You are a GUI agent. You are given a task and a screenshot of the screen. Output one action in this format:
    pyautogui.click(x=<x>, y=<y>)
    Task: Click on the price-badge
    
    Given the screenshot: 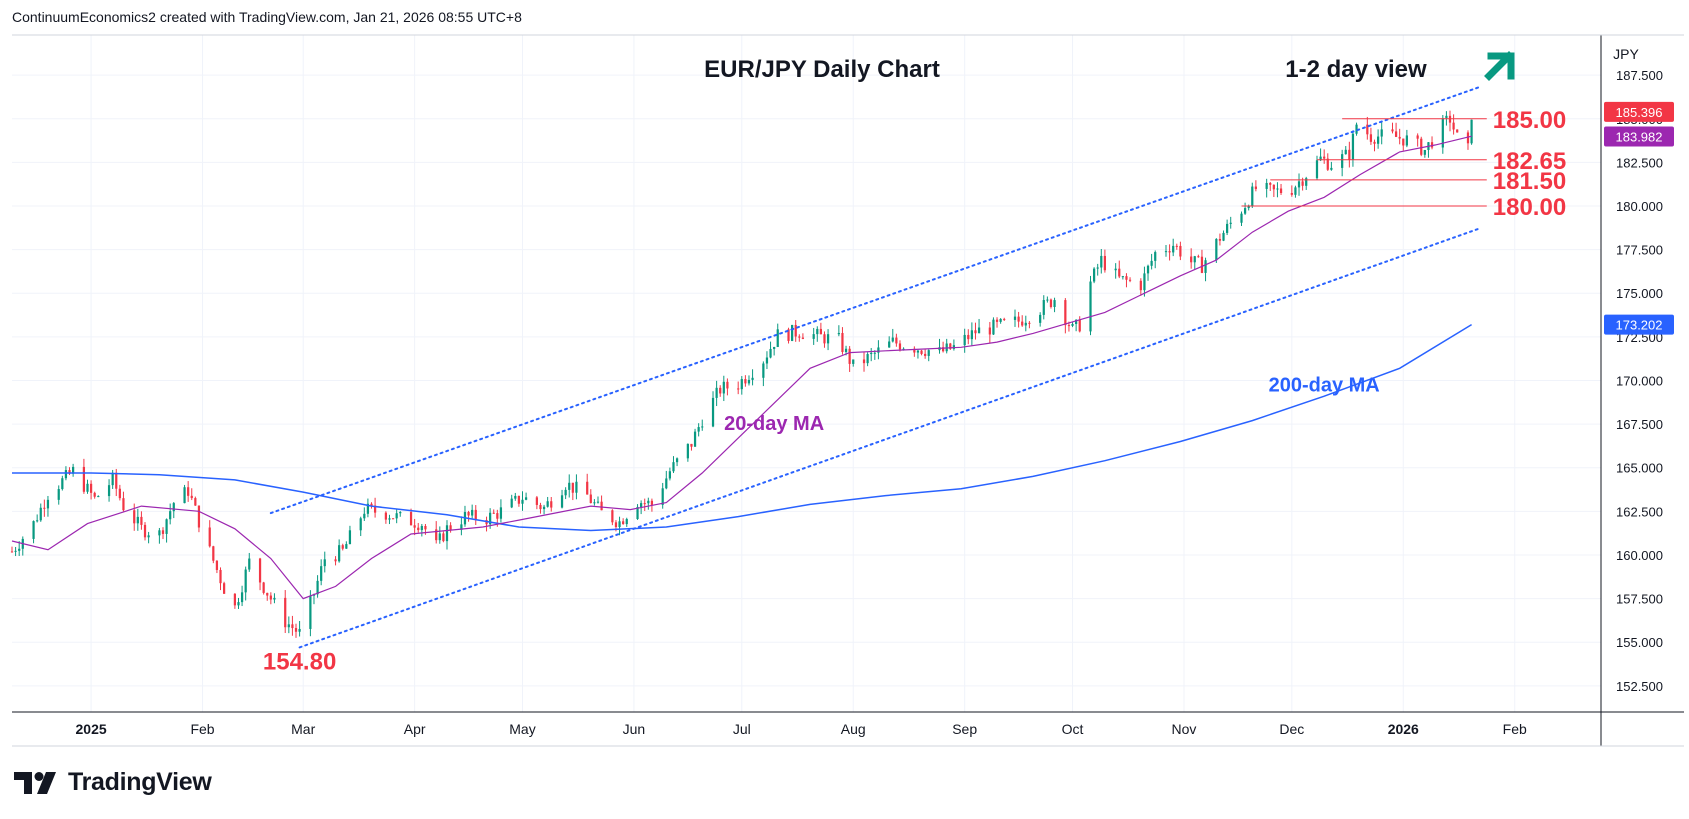 What is the action you would take?
    pyautogui.click(x=1639, y=324)
    